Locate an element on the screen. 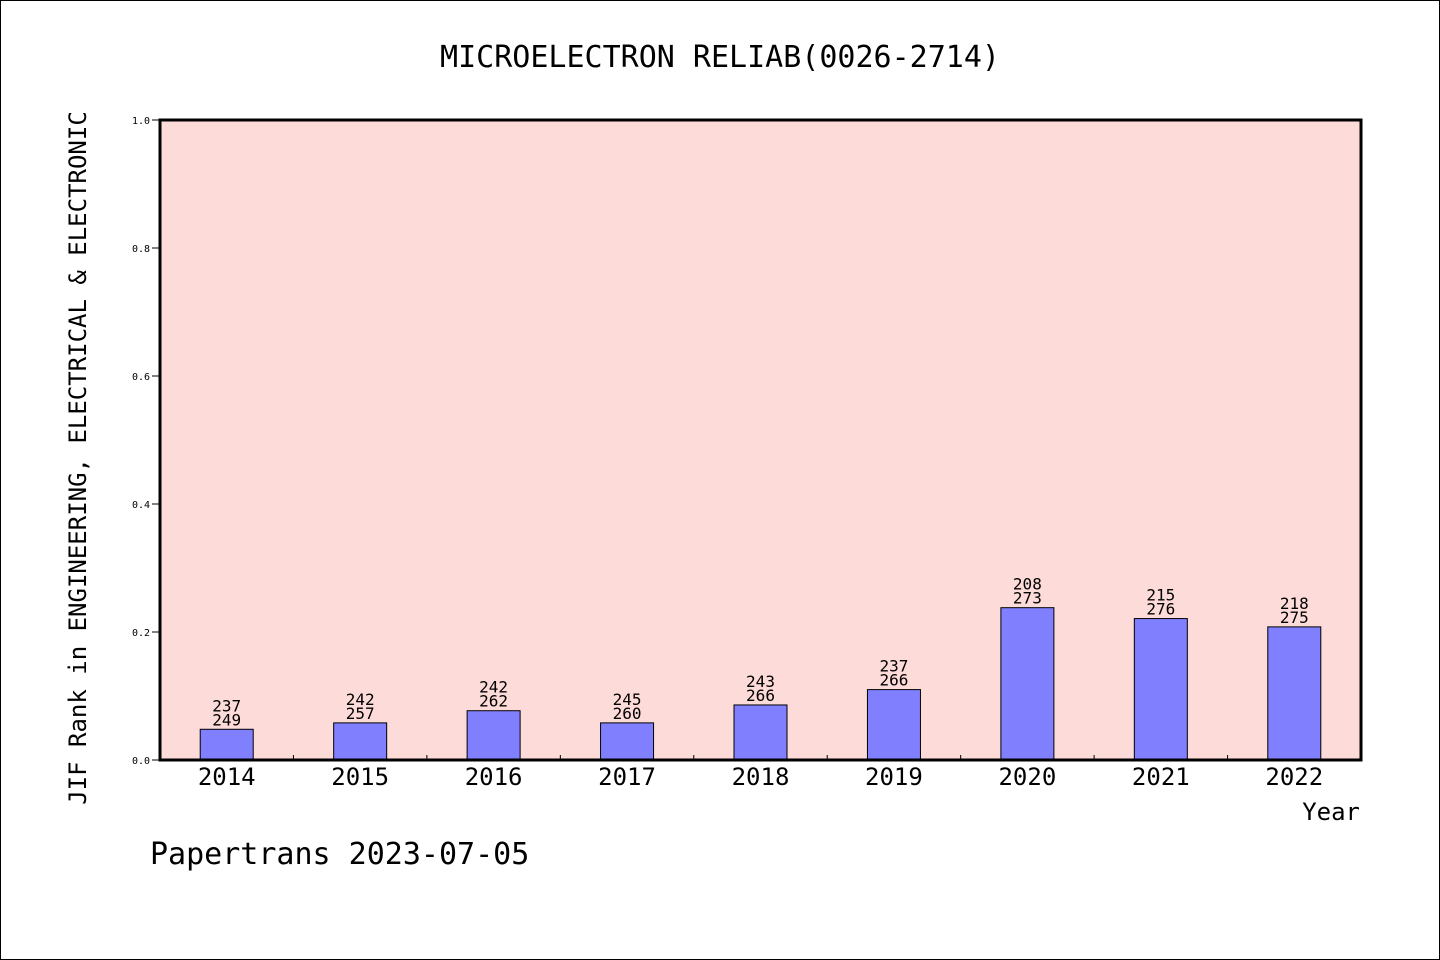  x-tick-label: 2017 is located at coordinates (627, 777).